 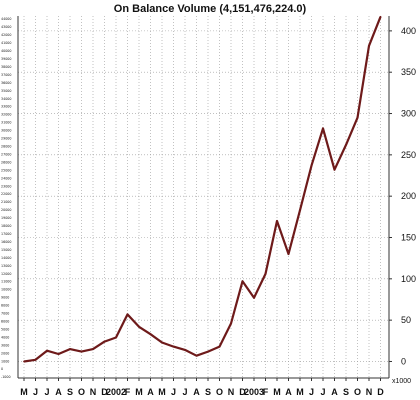 What do you see at coordinates (6, 226) in the screenshot?
I see `left-tick-label: 18000` at bounding box center [6, 226].